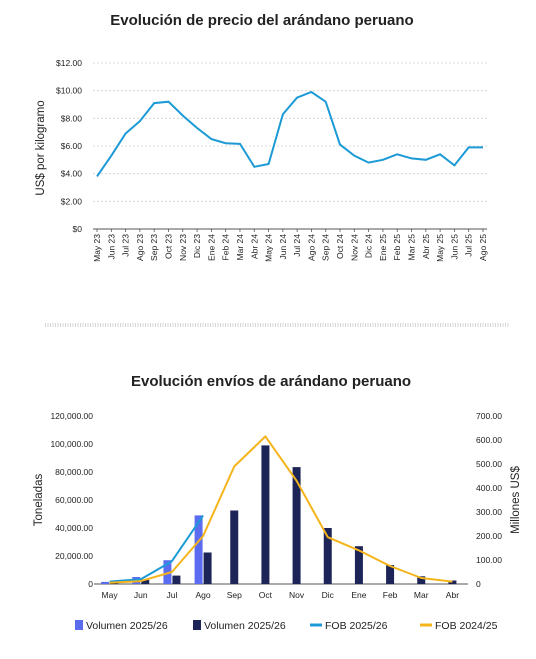  What do you see at coordinates (421, 595) in the screenshot?
I see `x-tick-label: Mar` at bounding box center [421, 595].